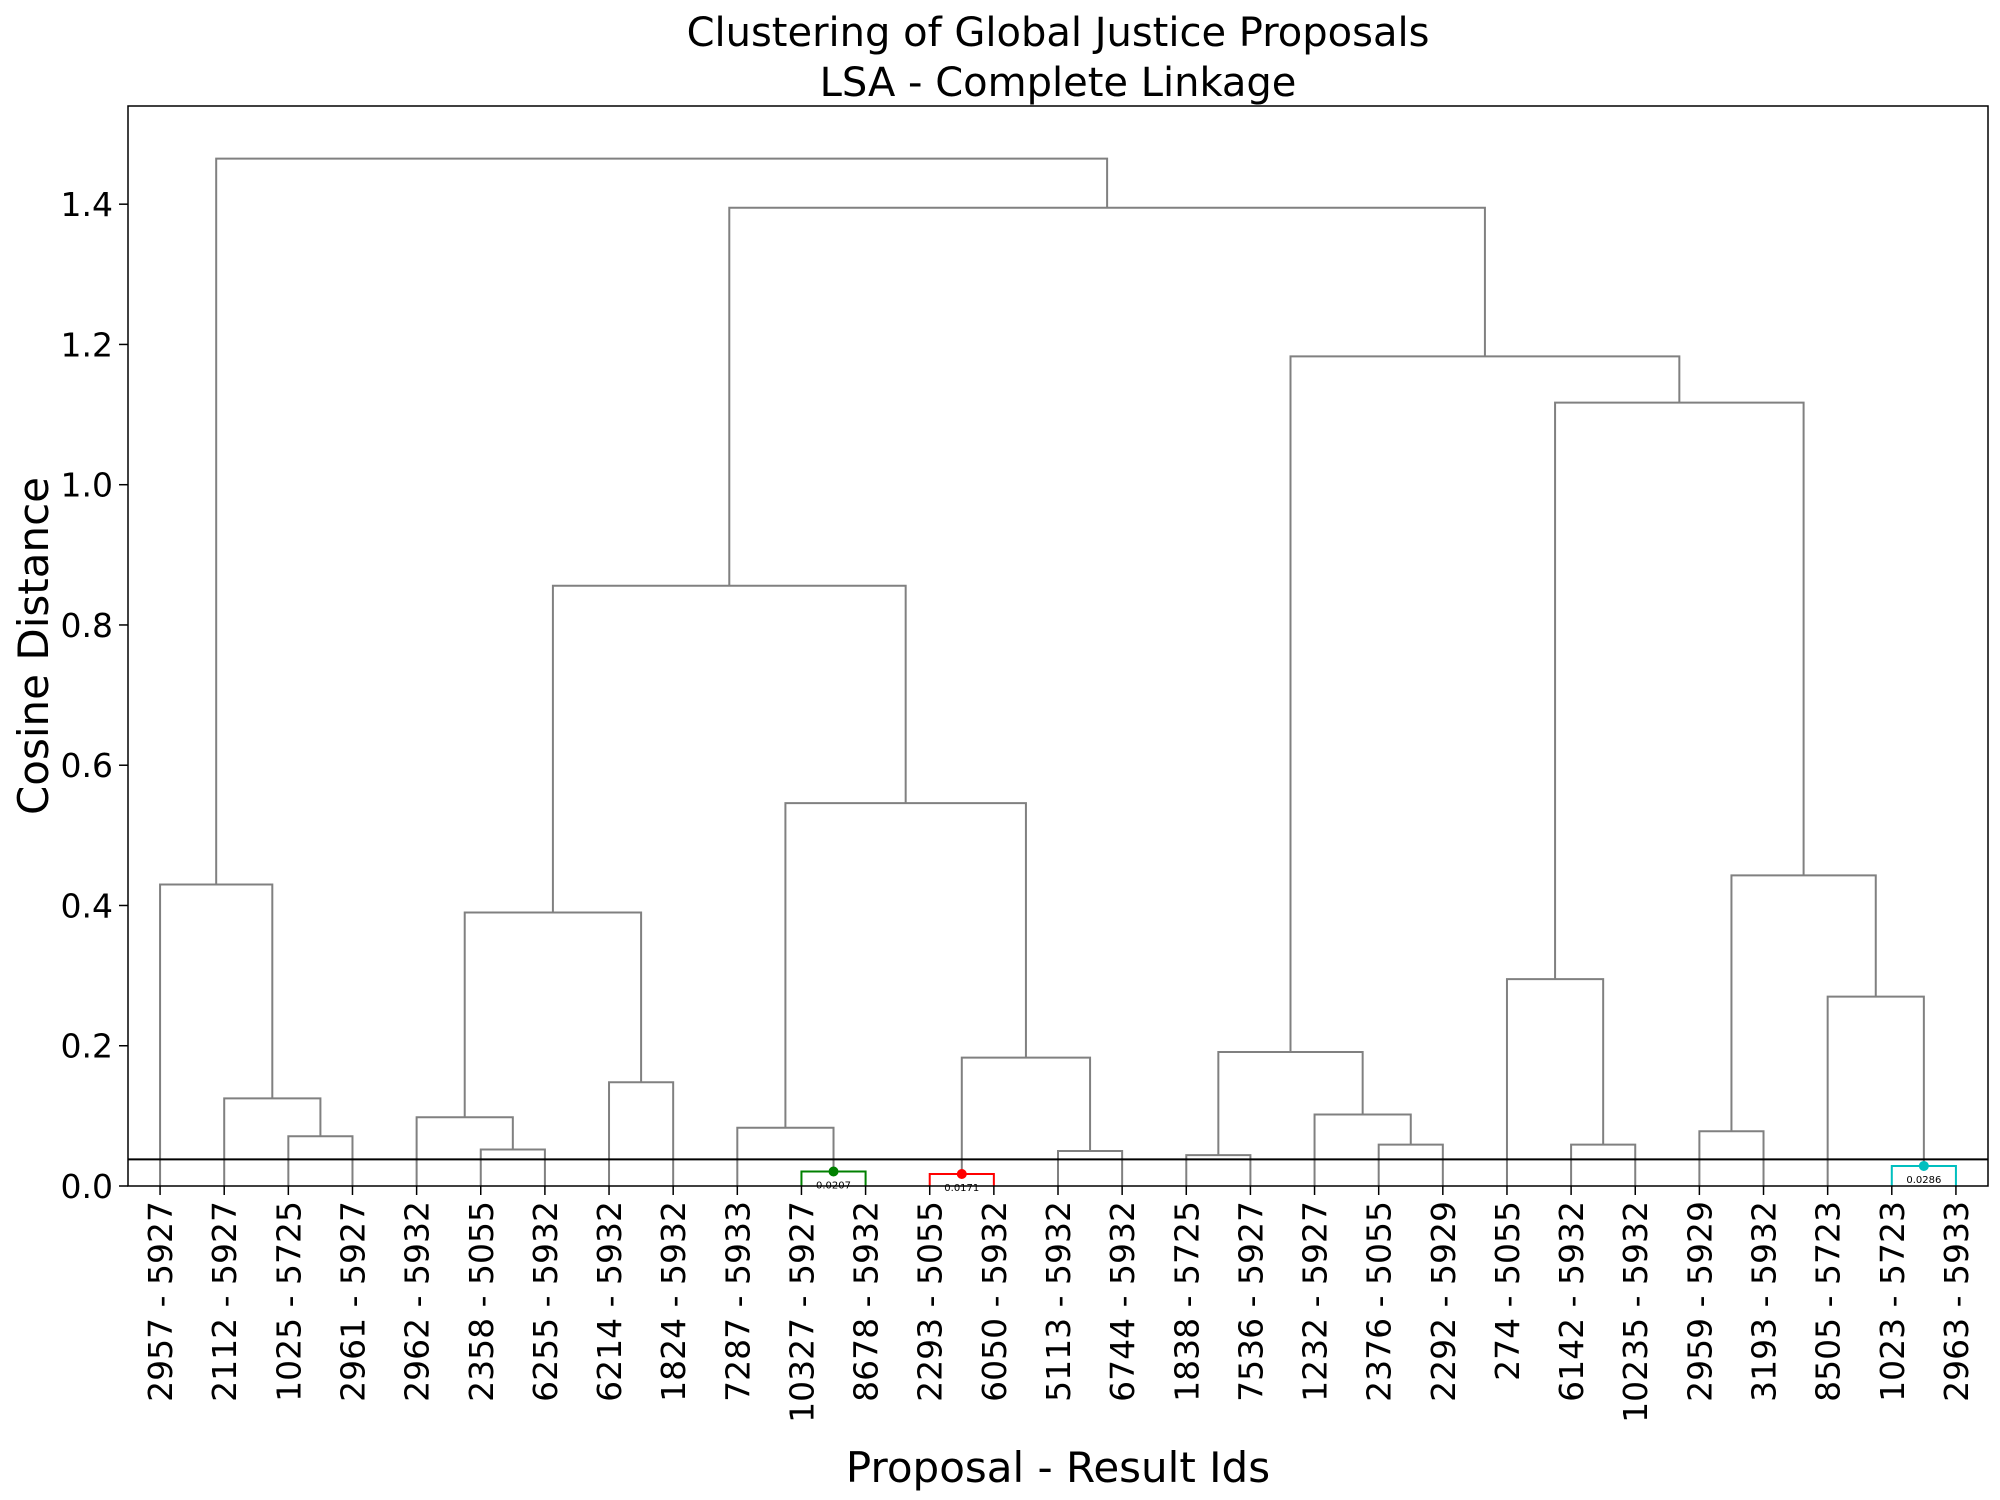  I want to click on x-tick-label-28: 2963 - 5933, so click(1956, 1301).